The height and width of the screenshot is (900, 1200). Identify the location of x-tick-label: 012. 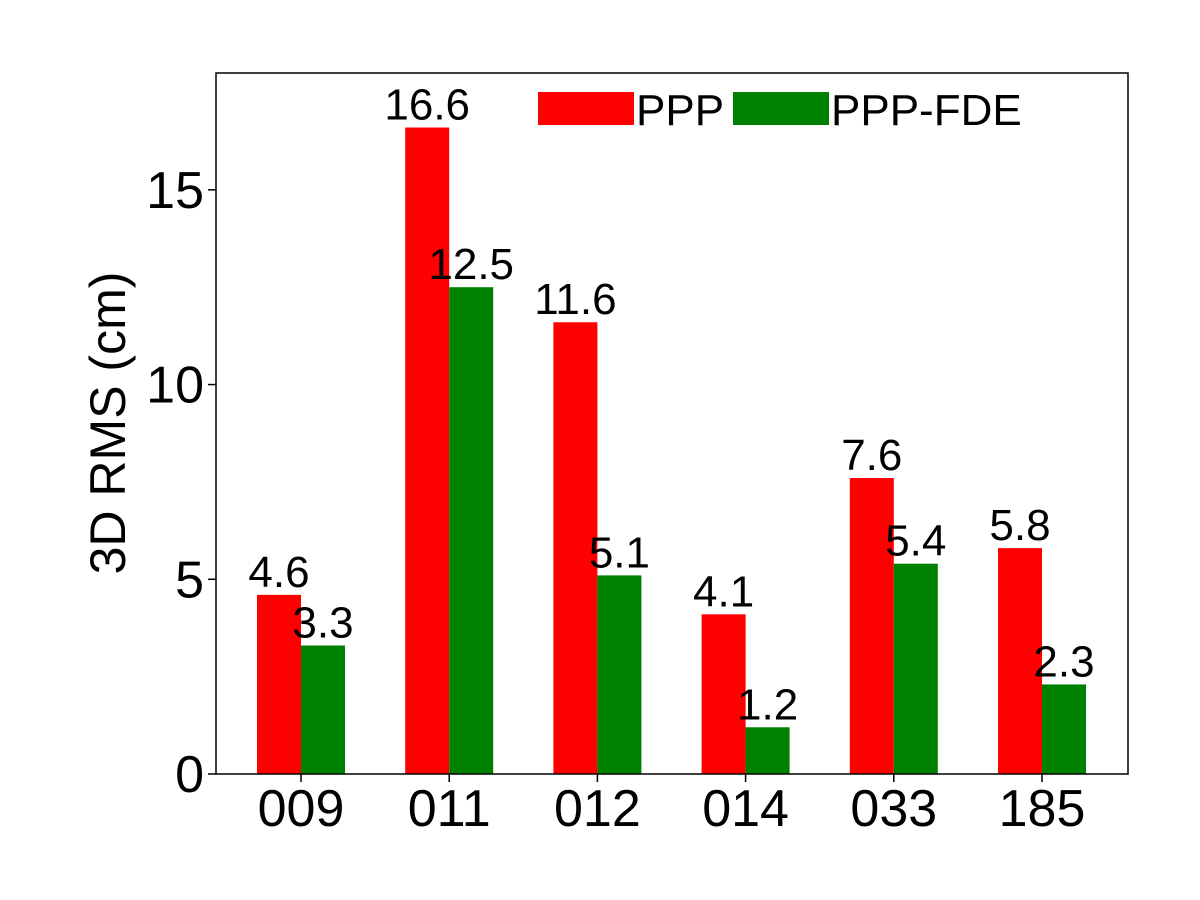
(597, 809).